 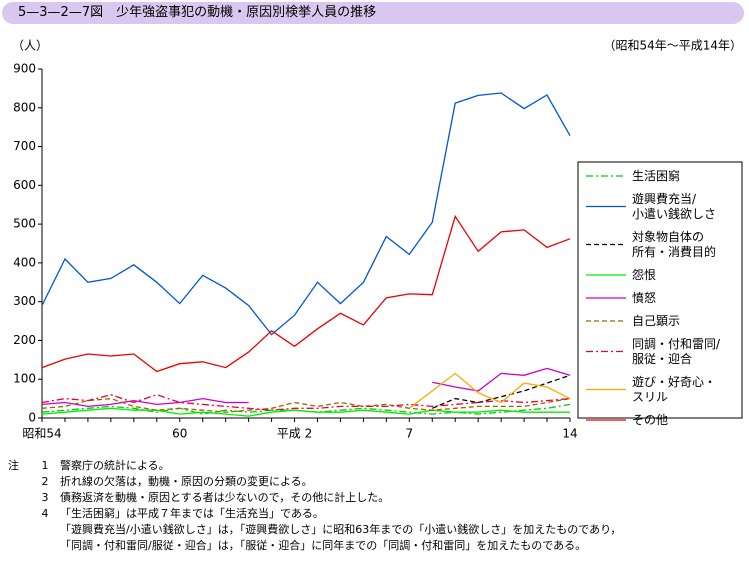 I want to click on note-text: 警察庁の統計による。, so click(x=115, y=465).